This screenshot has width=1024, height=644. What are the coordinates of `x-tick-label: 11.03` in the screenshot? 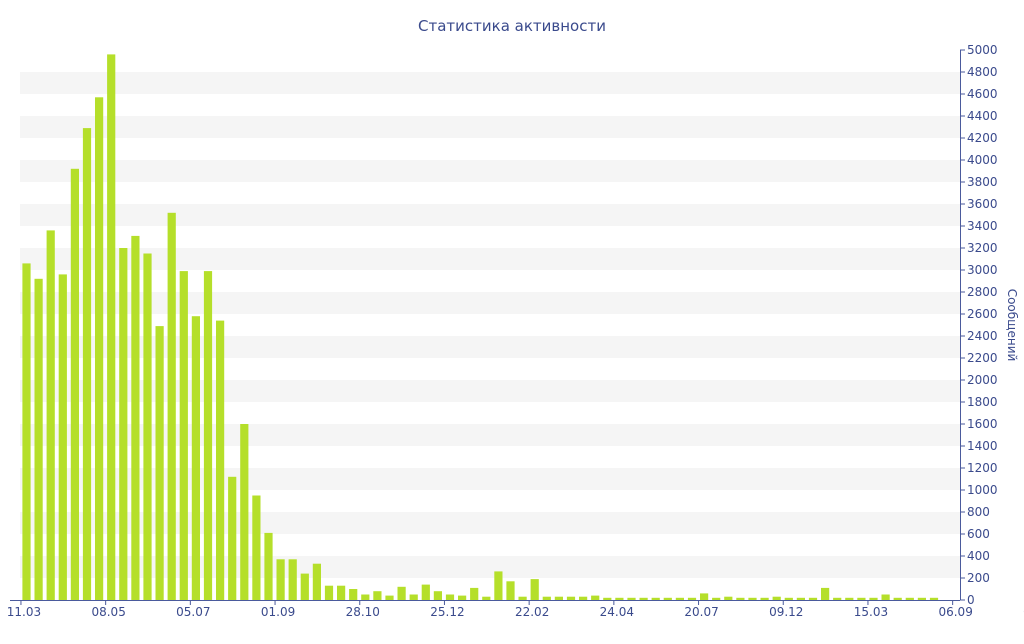 It's located at (24, 612).